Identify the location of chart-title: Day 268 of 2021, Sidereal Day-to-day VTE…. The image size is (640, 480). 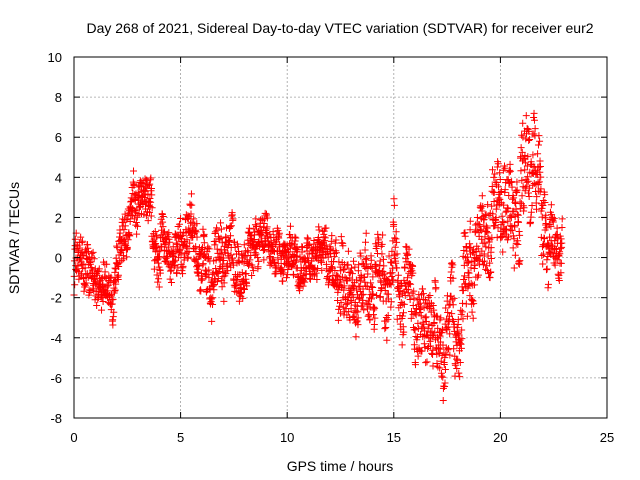
(339, 28).